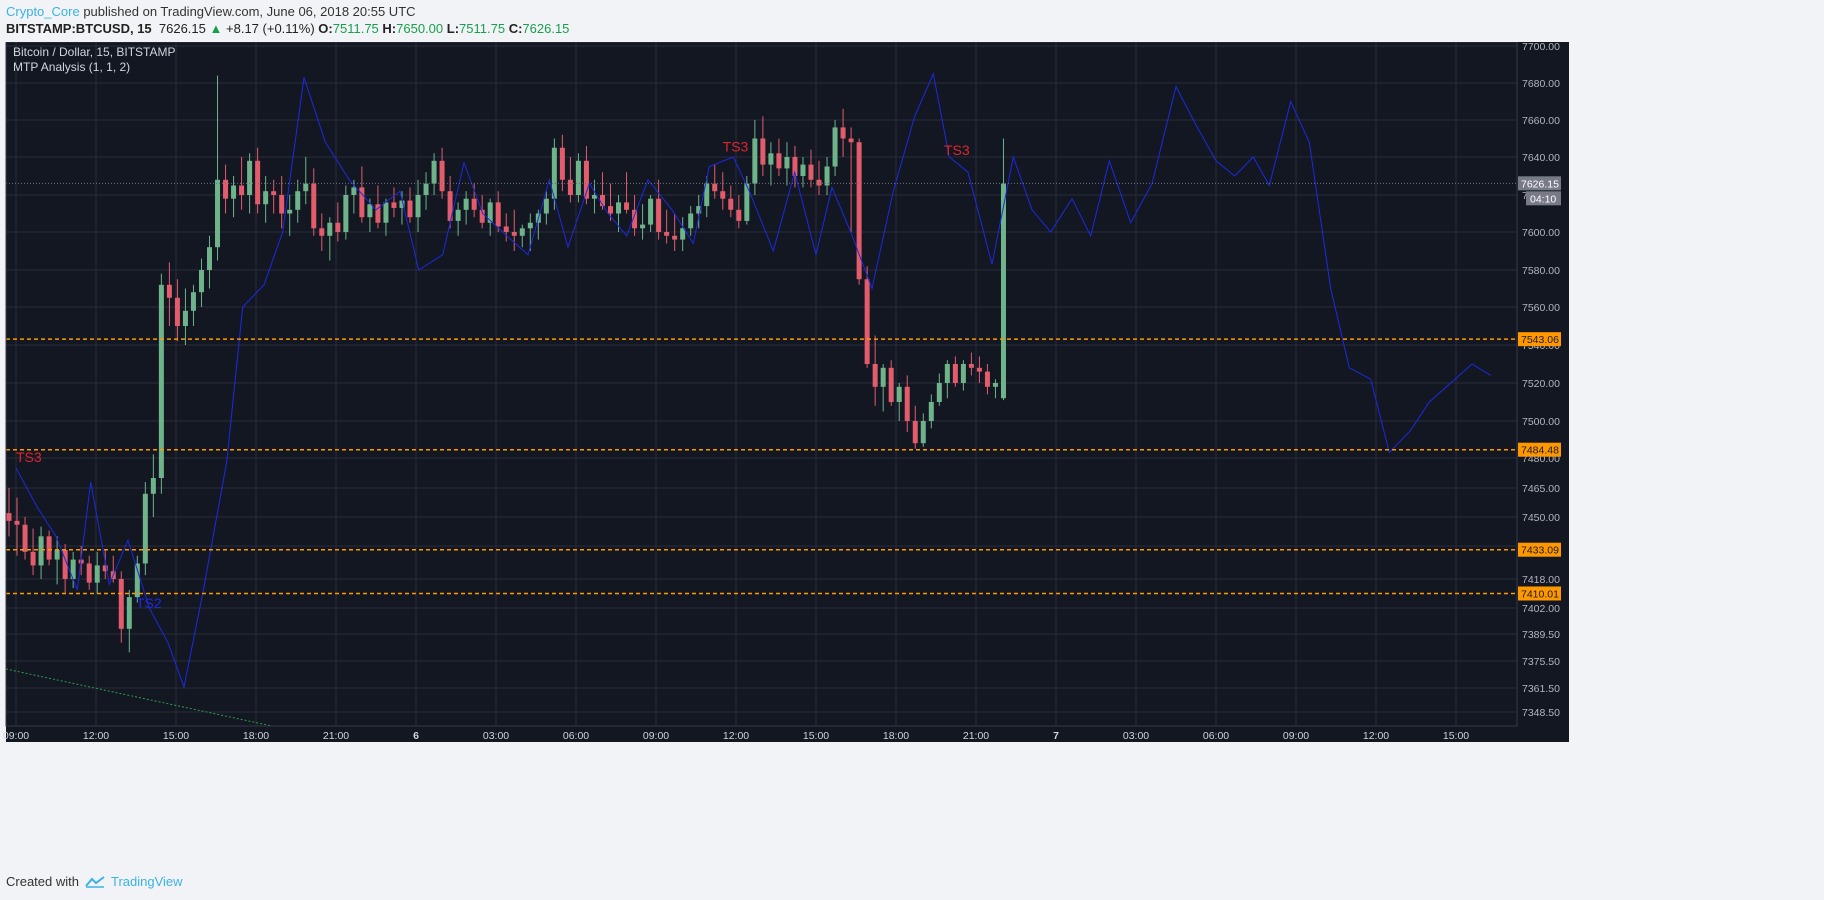 The width and height of the screenshot is (1824, 900). Describe the element at coordinates (95, 881) in the screenshot. I see `tradingview-logo-icon` at that location.